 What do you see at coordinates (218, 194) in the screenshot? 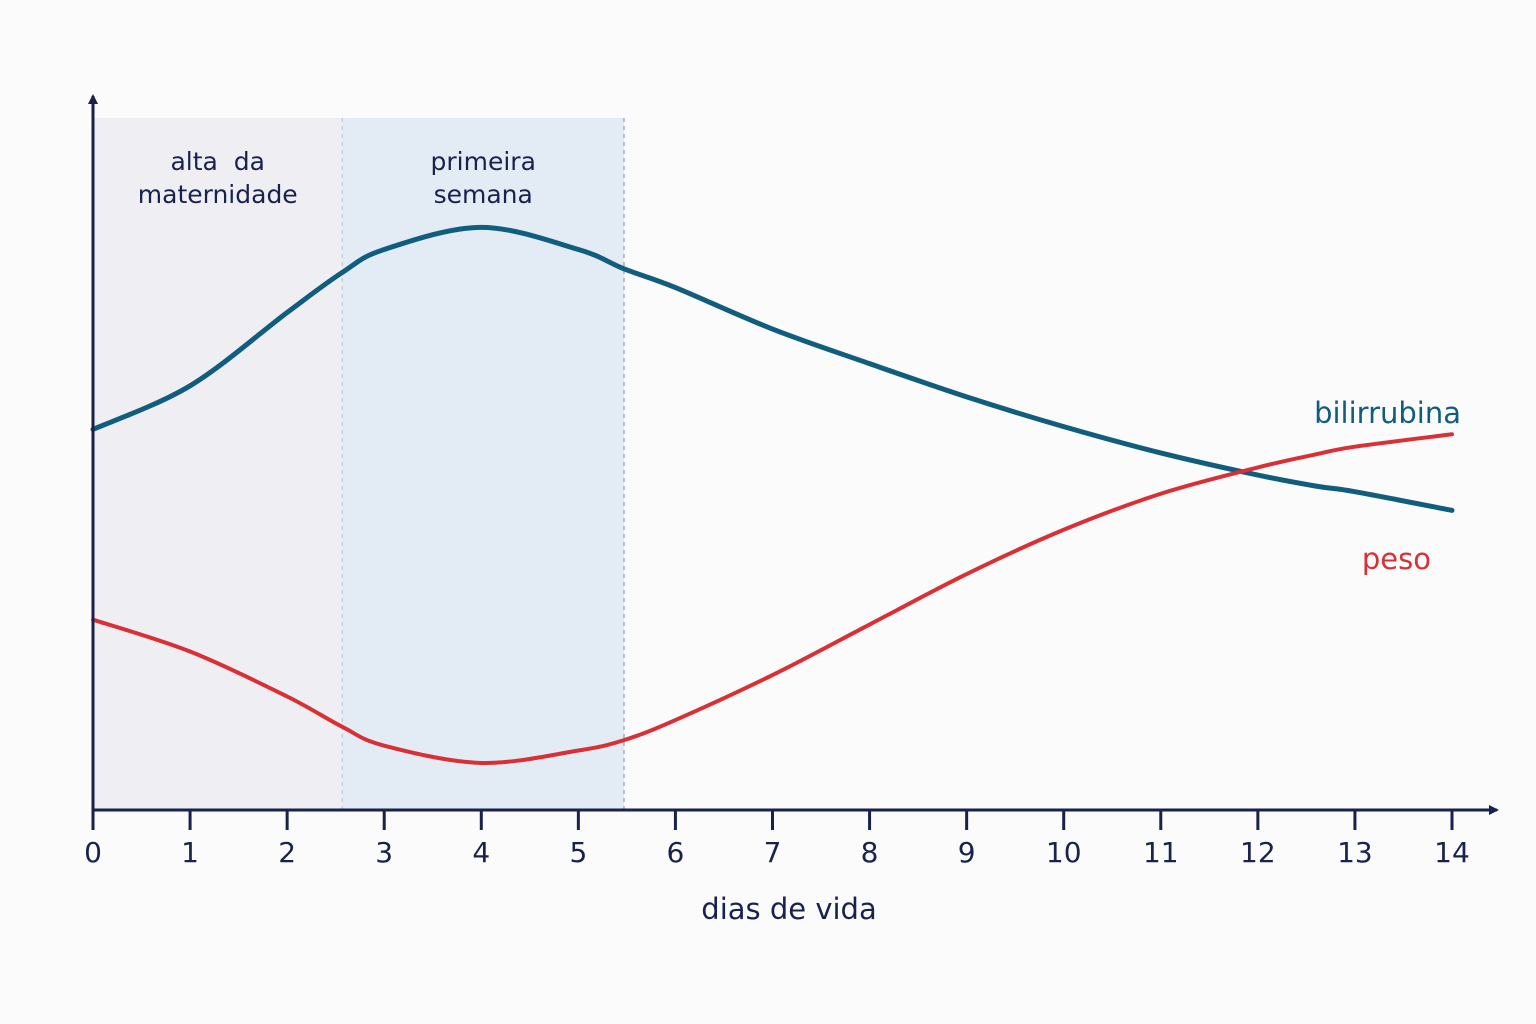
I see `region-0-label-line-1: maternidade` at bounding box center [218, 194].